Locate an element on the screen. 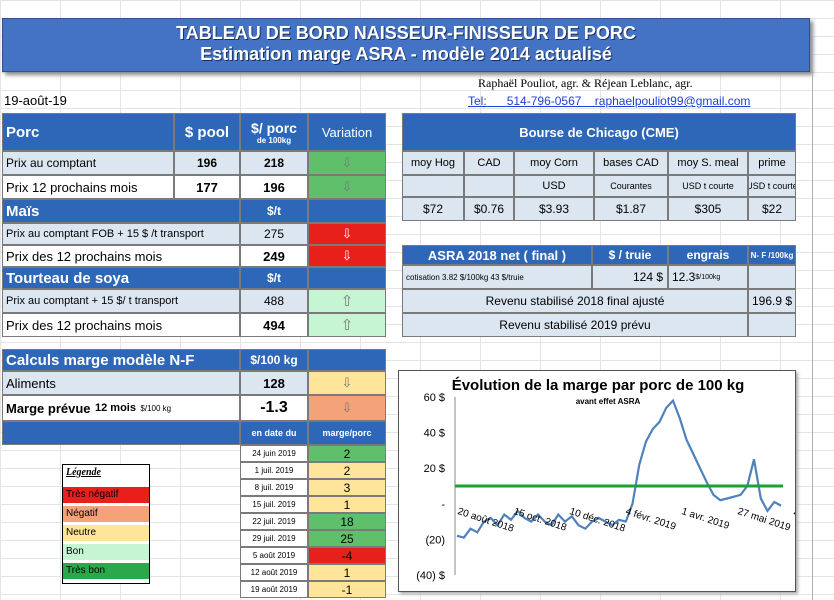 The image size is (834, 600). mais-row2-down-arrow-icon: ⇩ is located at coordinates (347, 256).